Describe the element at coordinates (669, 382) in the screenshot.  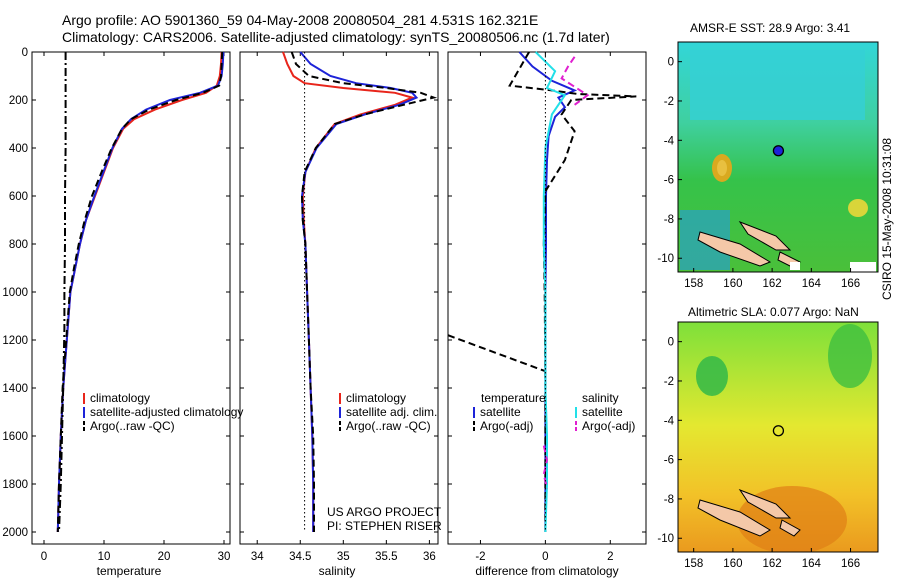
I see `sla-ytick-label: -2` at that location.